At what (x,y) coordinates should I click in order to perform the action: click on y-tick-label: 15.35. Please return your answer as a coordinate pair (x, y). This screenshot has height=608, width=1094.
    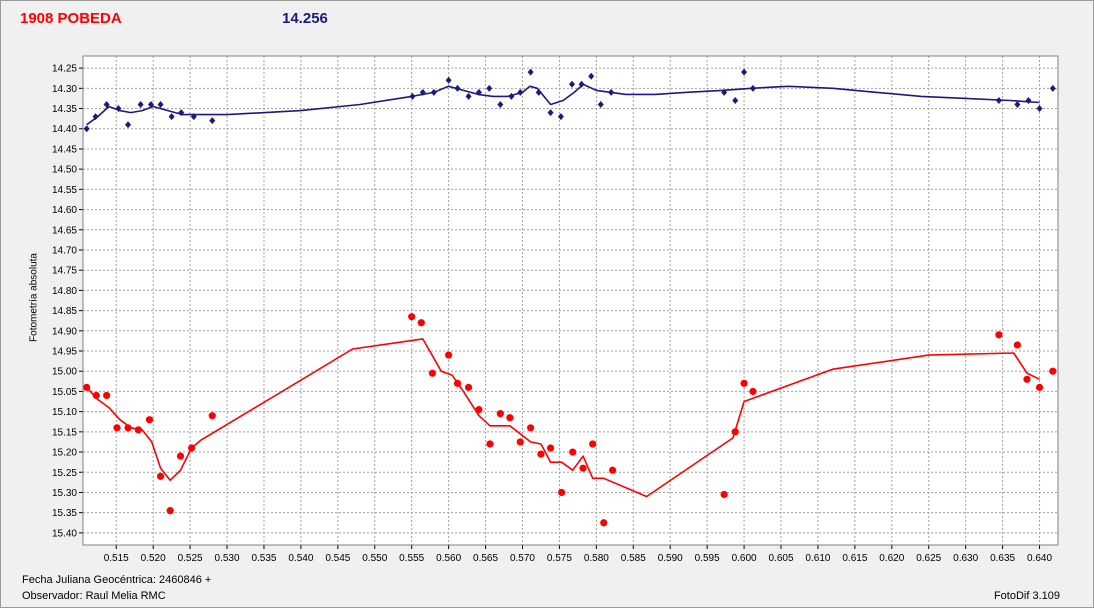
    Looking at the image, I should click on (64, 513).